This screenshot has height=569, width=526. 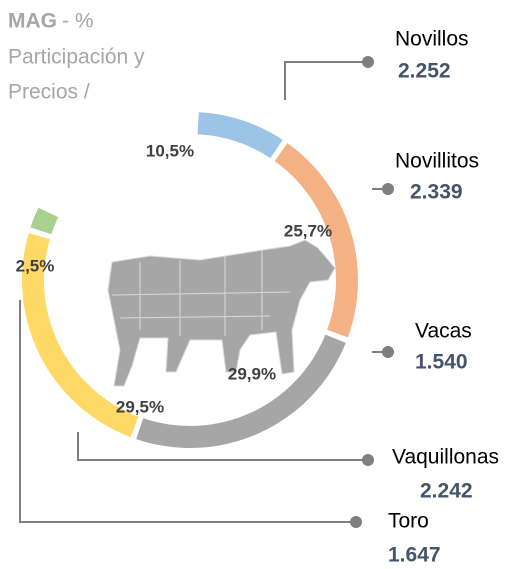 What do you see at coordinates (35, 265) in the screenshot?
I see `value-label: 2,5%` at bounding box center [35, 265].